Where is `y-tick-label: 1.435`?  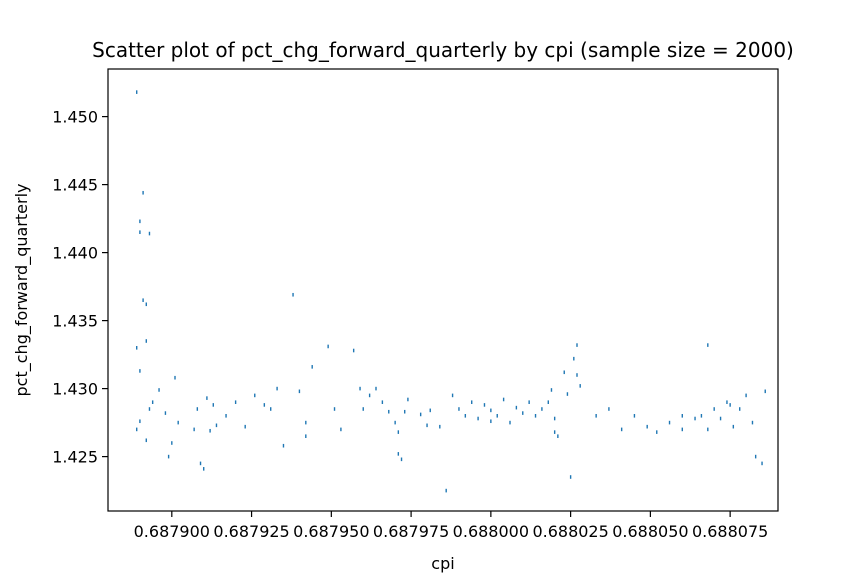
y-tick-label: 1.435 is located at coordinates (75, 321).